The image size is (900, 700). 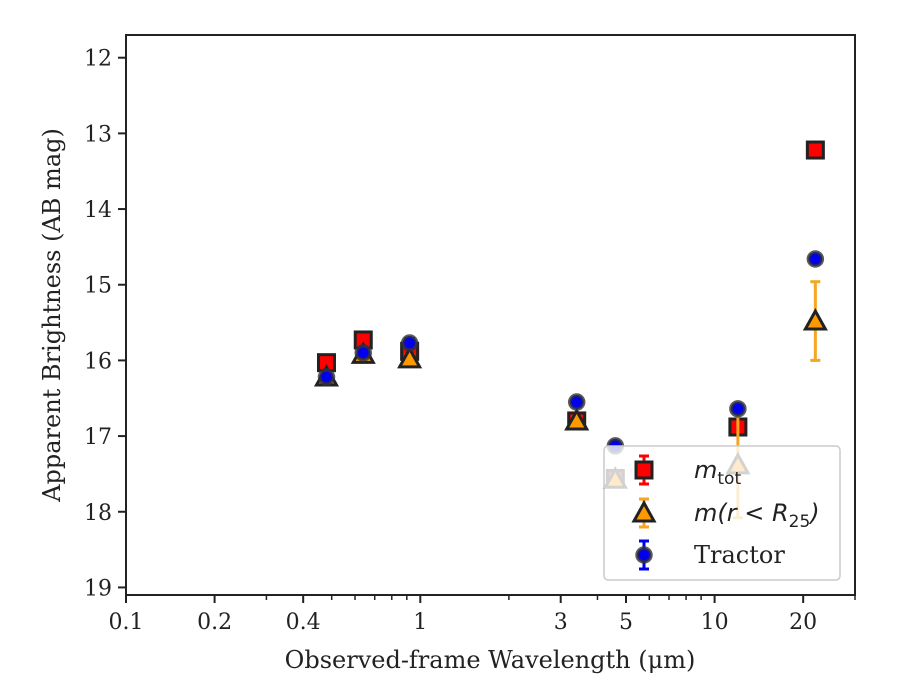 I want to click on x-tick-label: 20, so click(x=803, y=622).